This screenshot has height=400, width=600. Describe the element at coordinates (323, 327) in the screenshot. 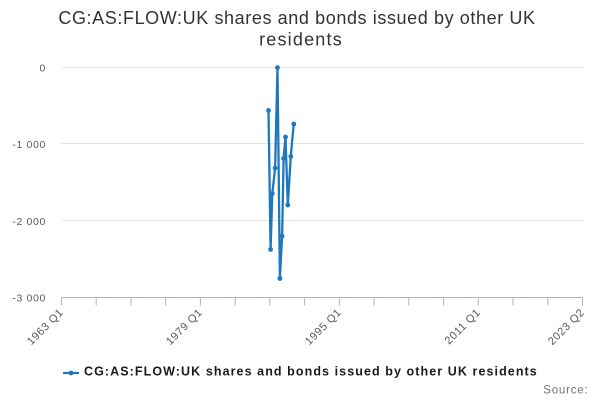

I see `svg-text: 1995 Q1` at that location.